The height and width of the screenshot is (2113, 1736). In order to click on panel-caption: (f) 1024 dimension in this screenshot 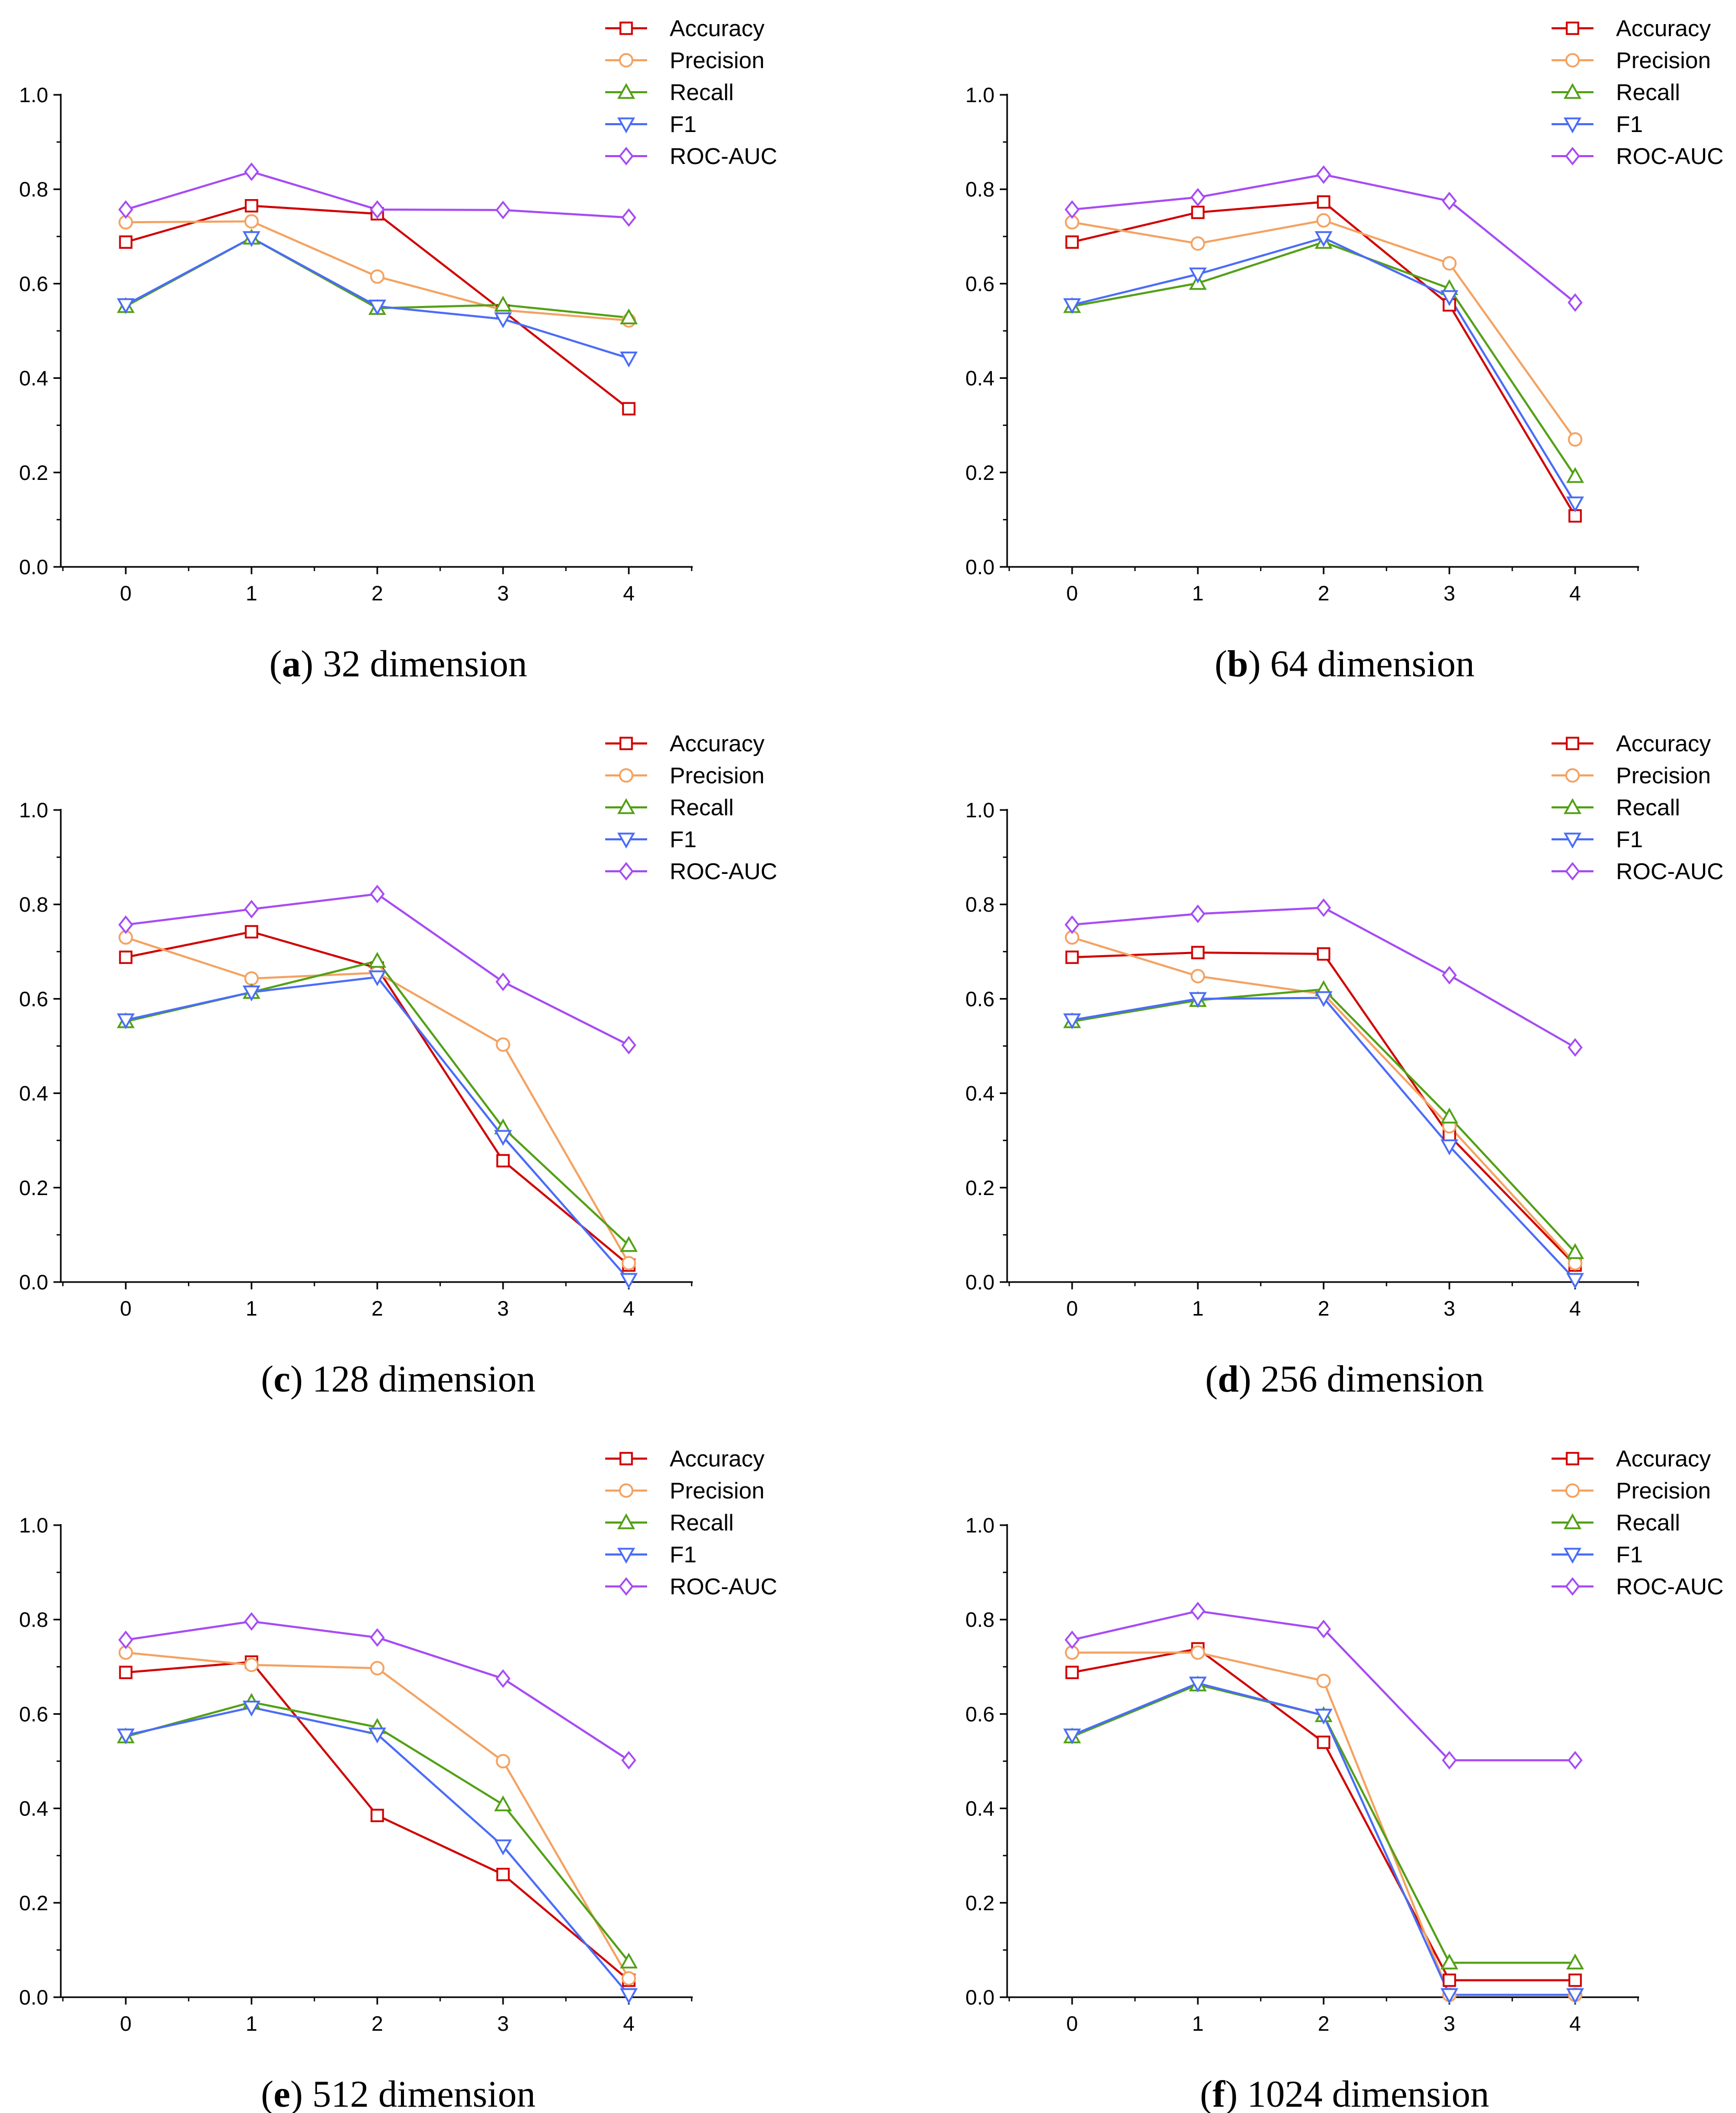, I will do `click(1344, 2093)`.